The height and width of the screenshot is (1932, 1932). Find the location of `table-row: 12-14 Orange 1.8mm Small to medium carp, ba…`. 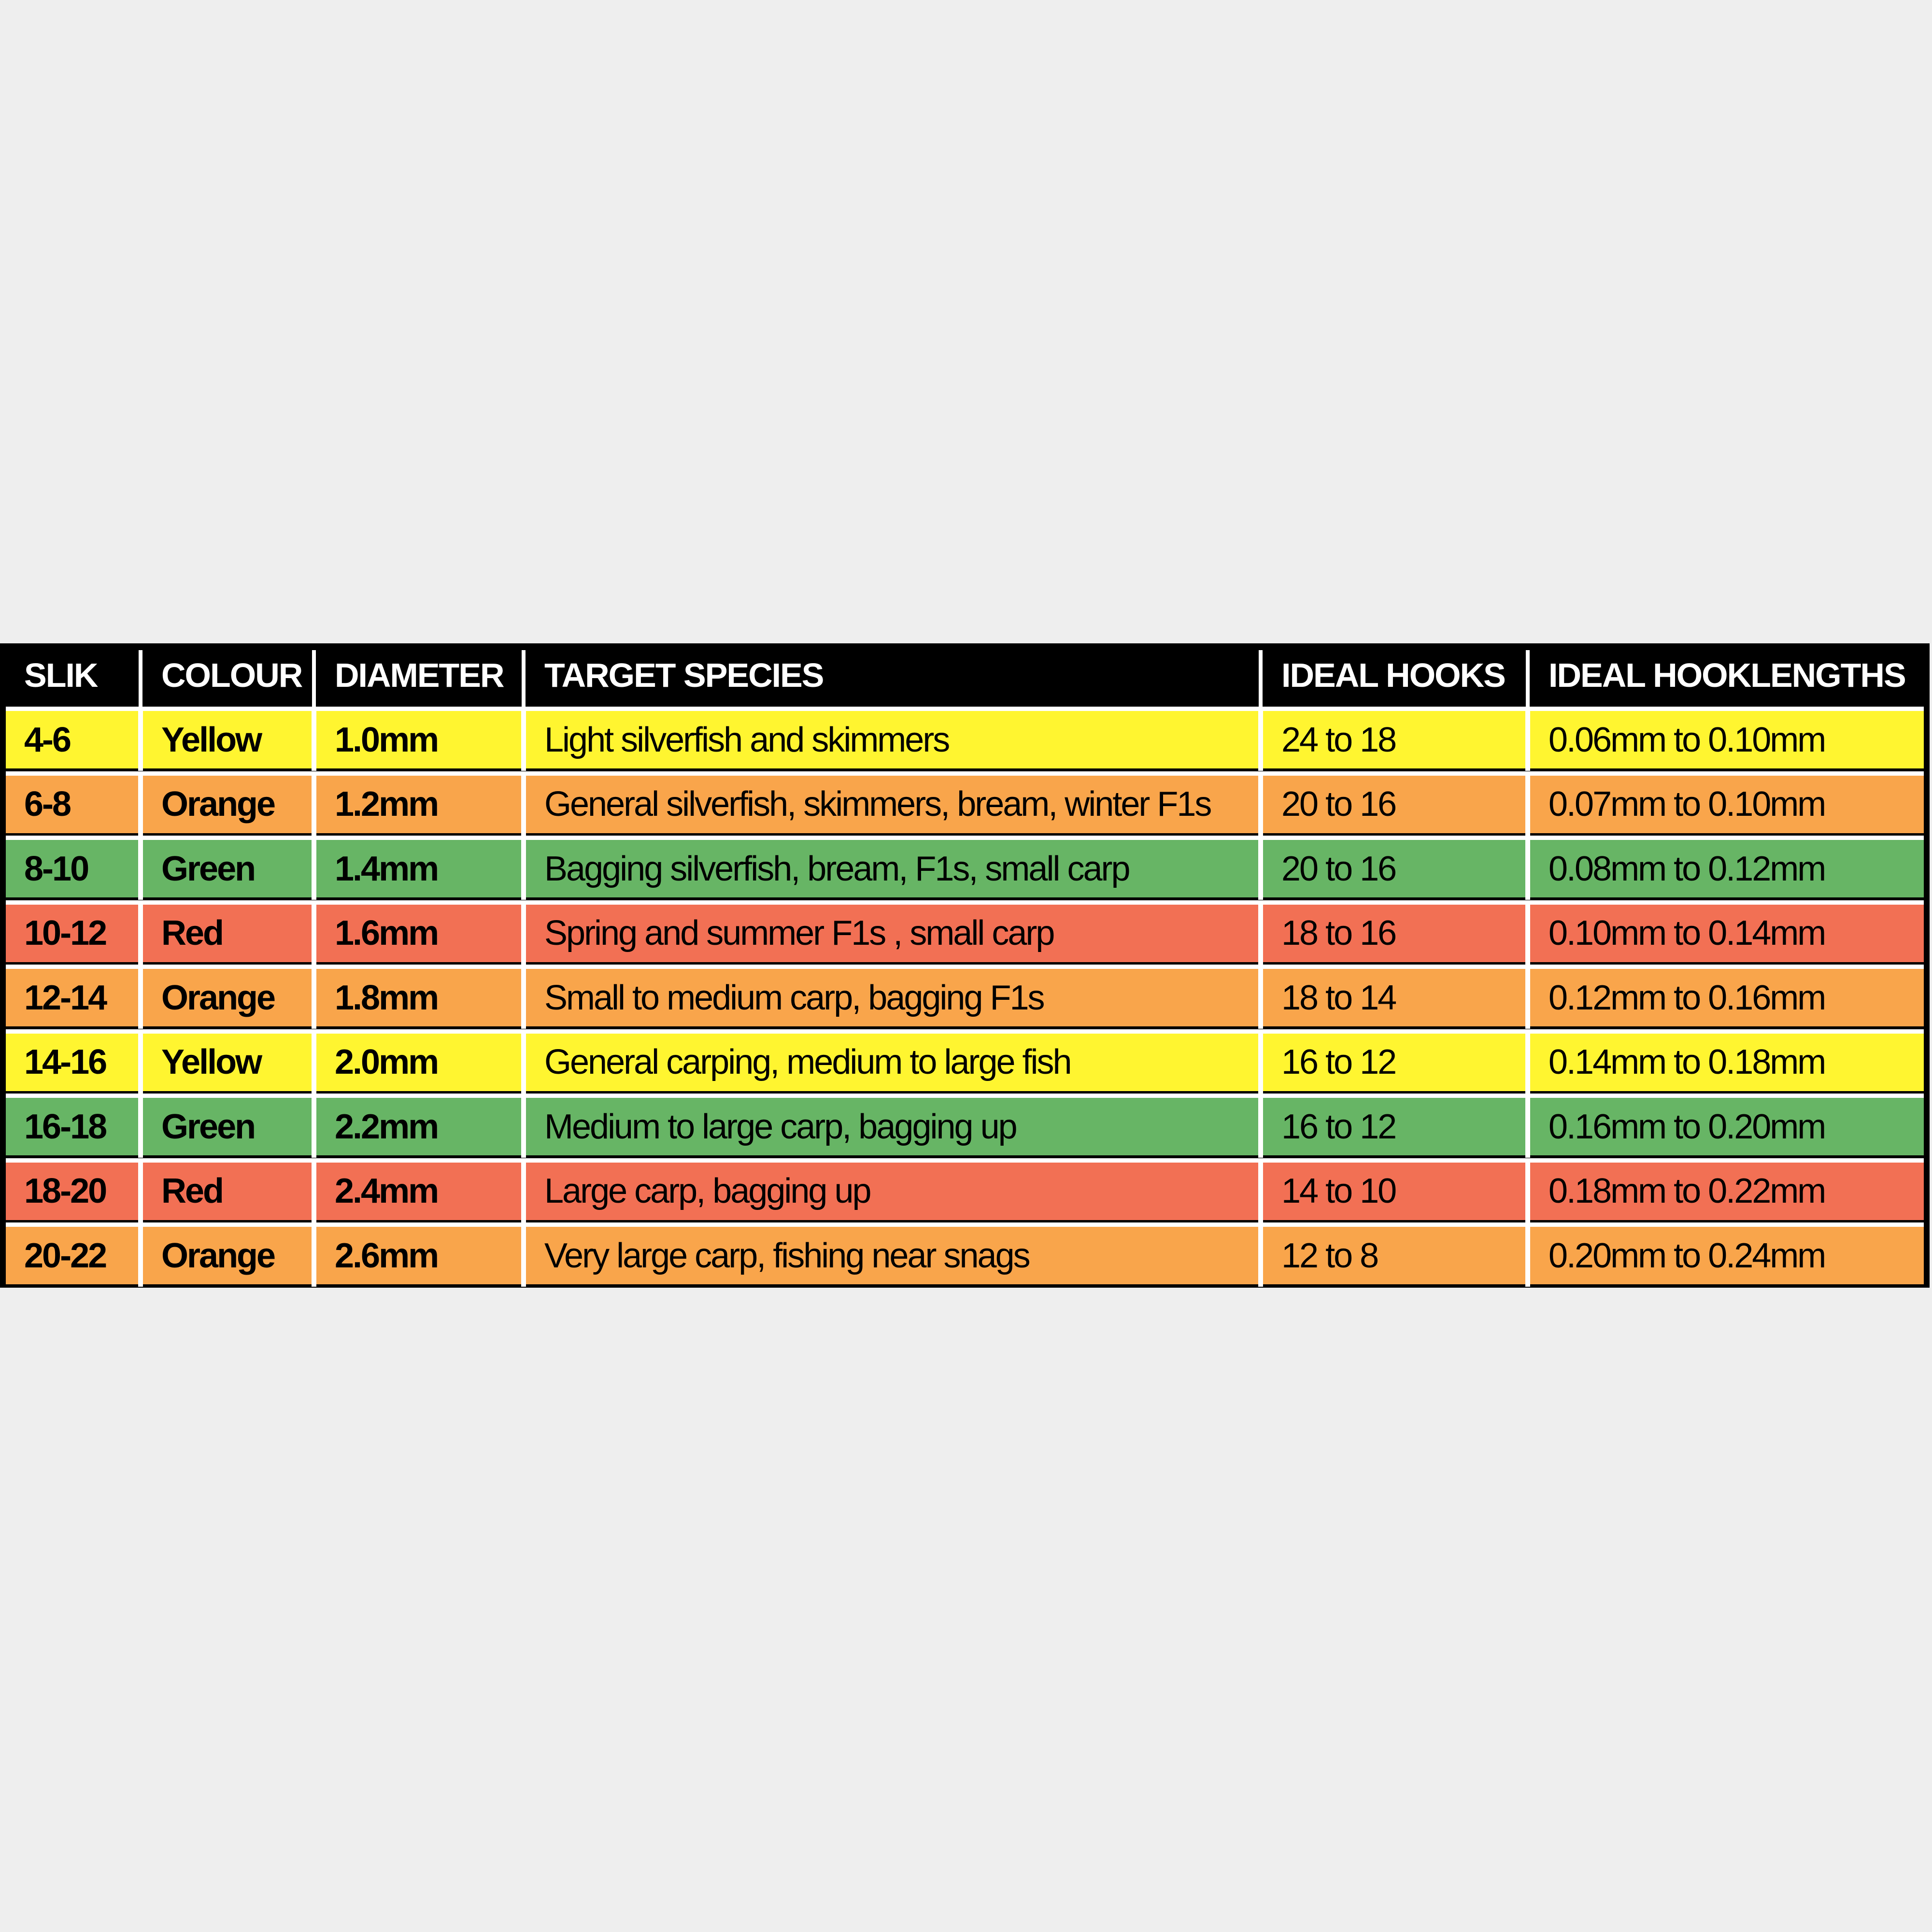

table-row: 12-14 Orange 1.8mm Small to medium carp, ba… is located at coordinates (965, 997).